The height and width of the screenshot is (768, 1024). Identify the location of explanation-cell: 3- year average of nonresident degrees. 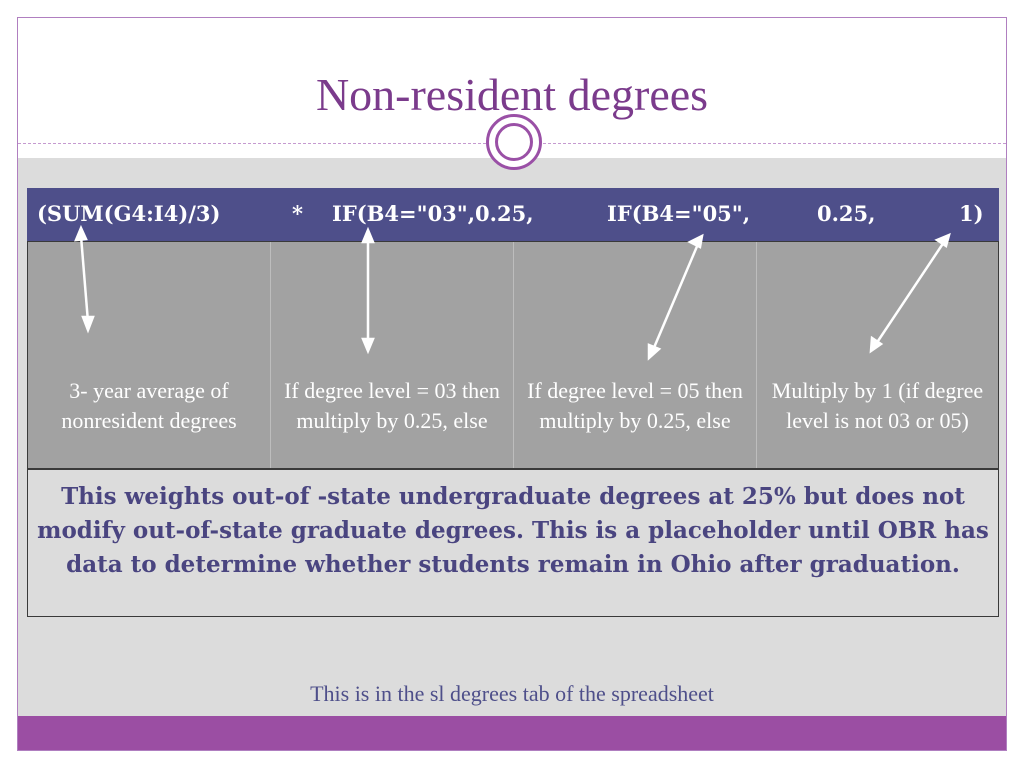
(149, 355).